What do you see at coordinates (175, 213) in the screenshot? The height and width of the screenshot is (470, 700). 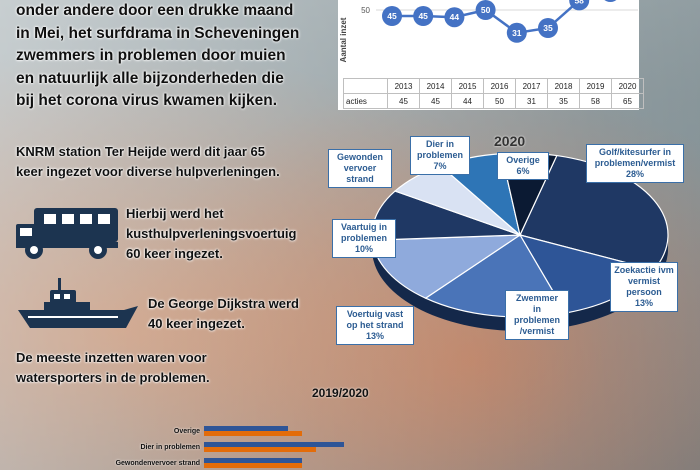 I see `text-line: Hierbij werd het` at bounding box center [175, 213].